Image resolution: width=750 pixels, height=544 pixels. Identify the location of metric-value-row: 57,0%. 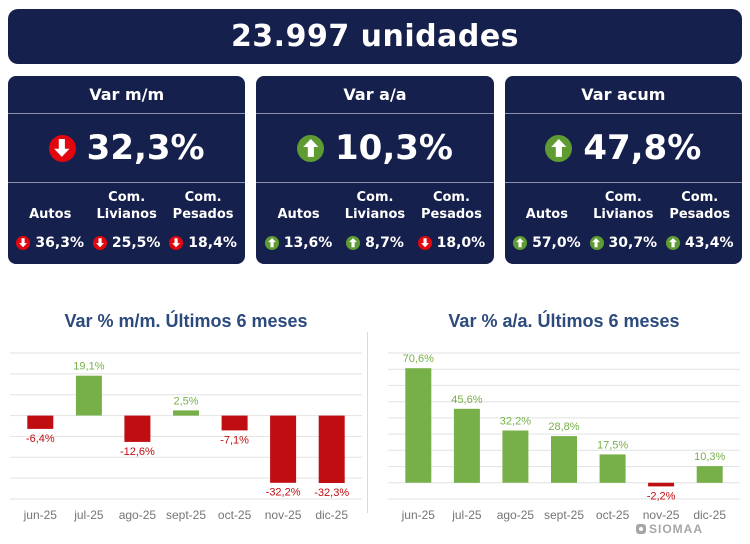
(547, 243).